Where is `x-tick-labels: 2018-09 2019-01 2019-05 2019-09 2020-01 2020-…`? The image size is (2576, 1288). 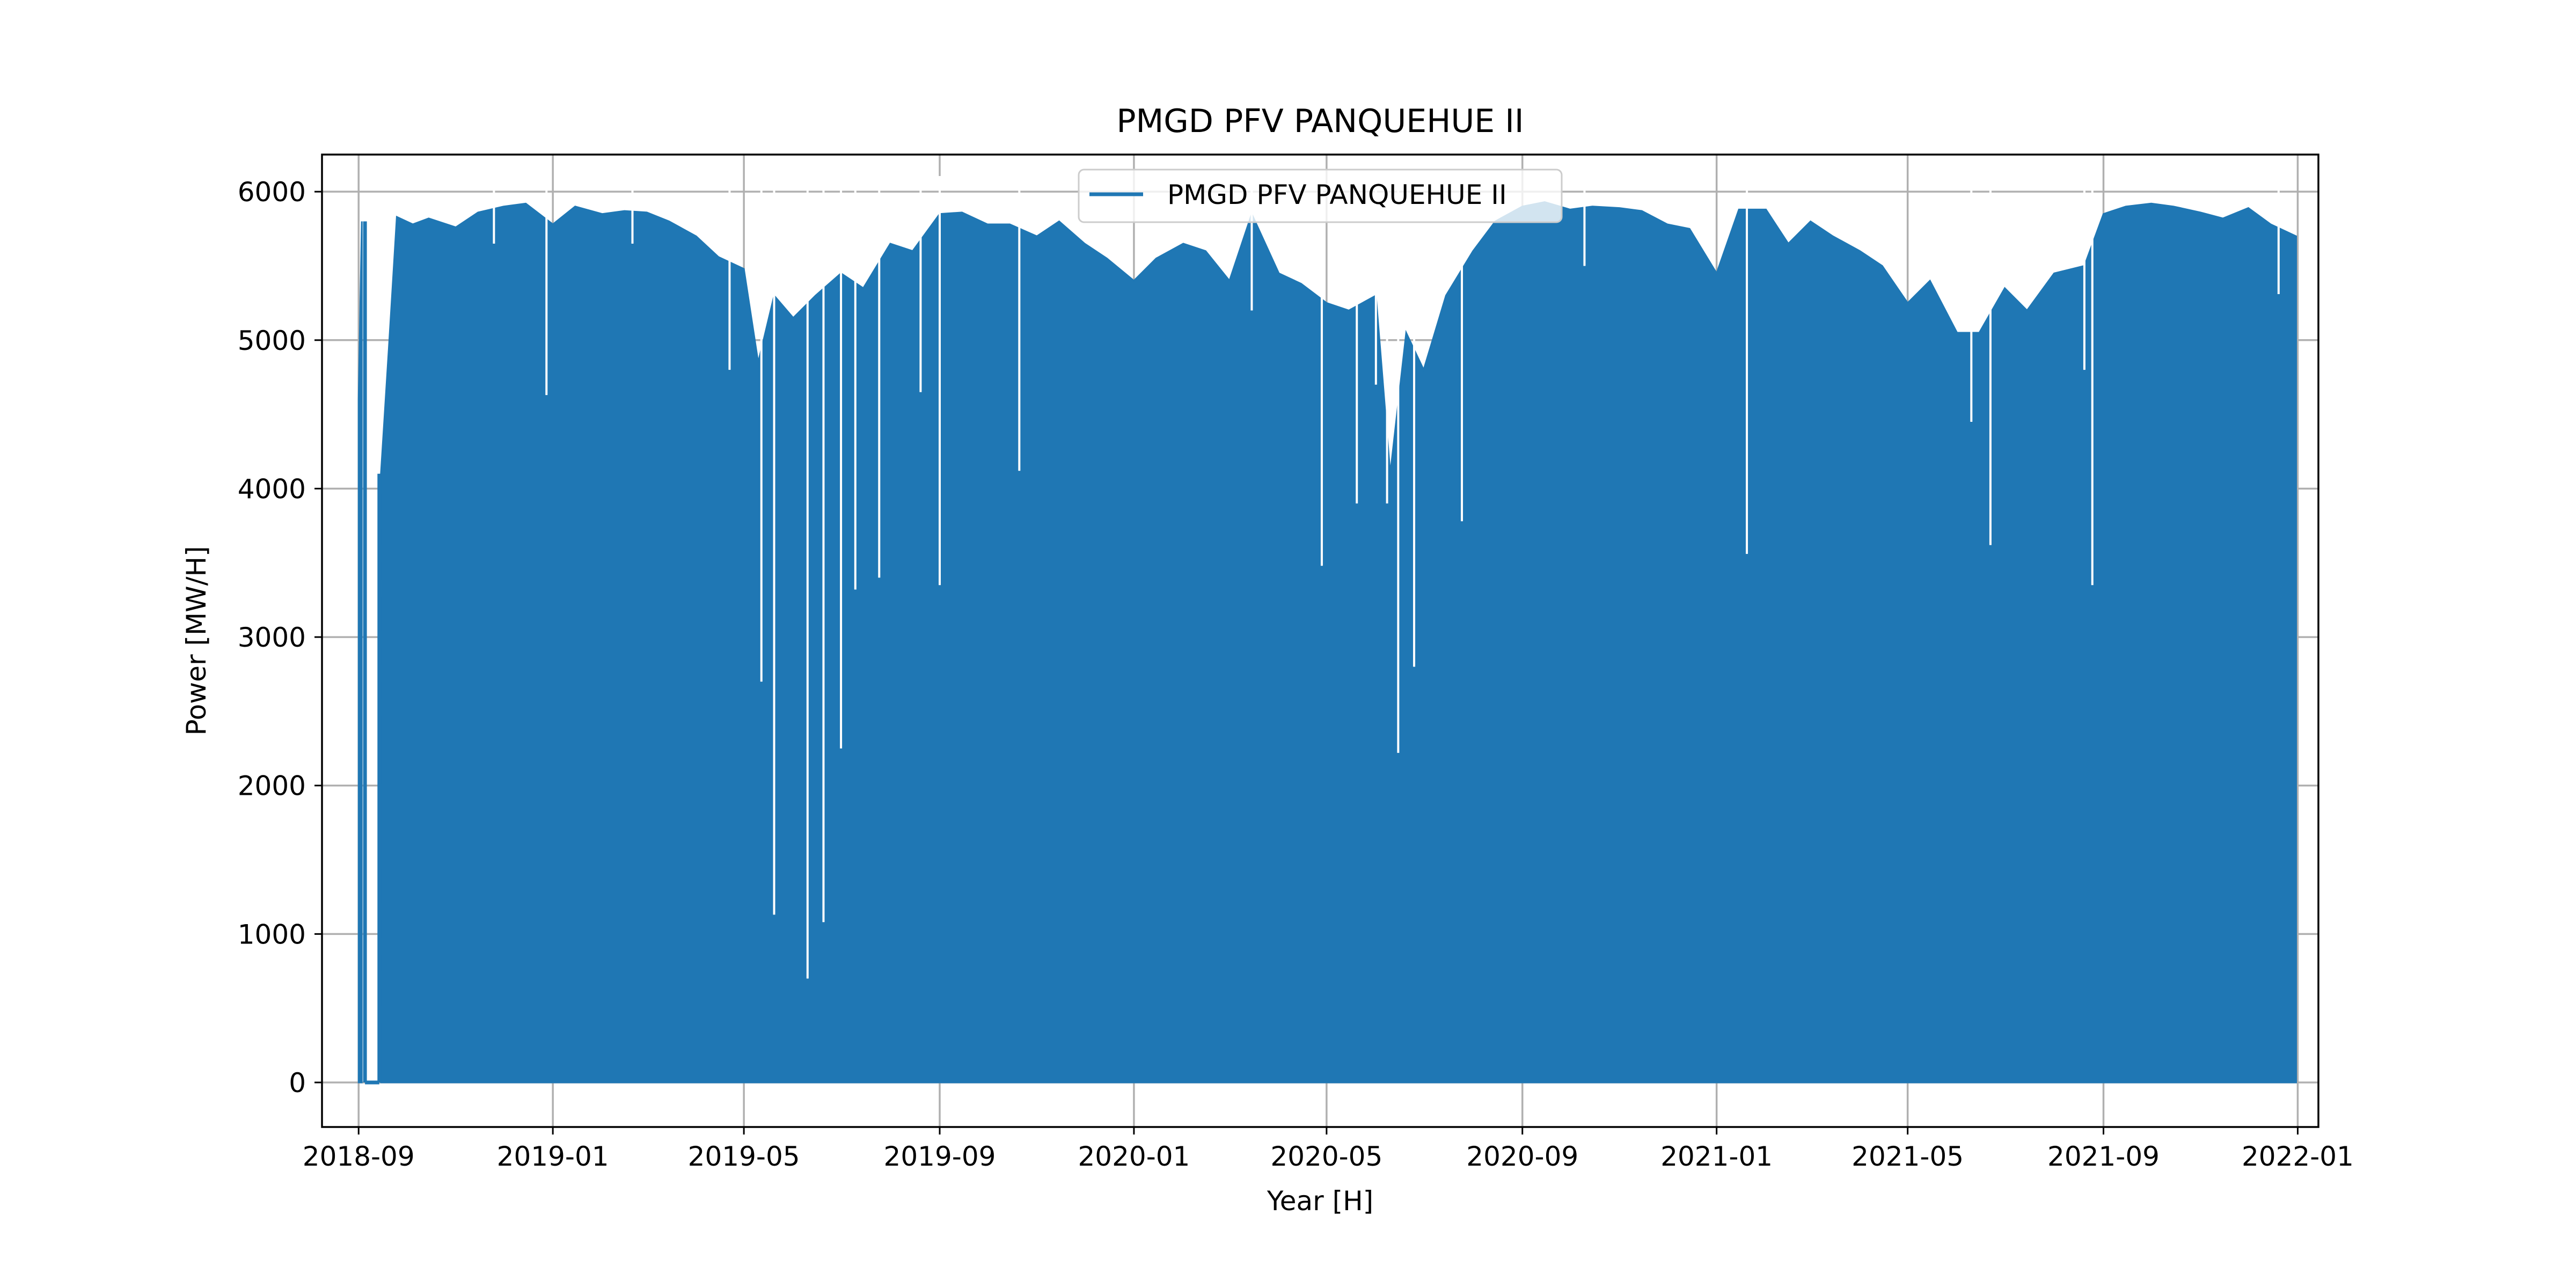
x-tick-labels: 2018-09 2019-01 2019-05 2019-09 2020-01 2020-… is located at coordinates (1328, 1156).